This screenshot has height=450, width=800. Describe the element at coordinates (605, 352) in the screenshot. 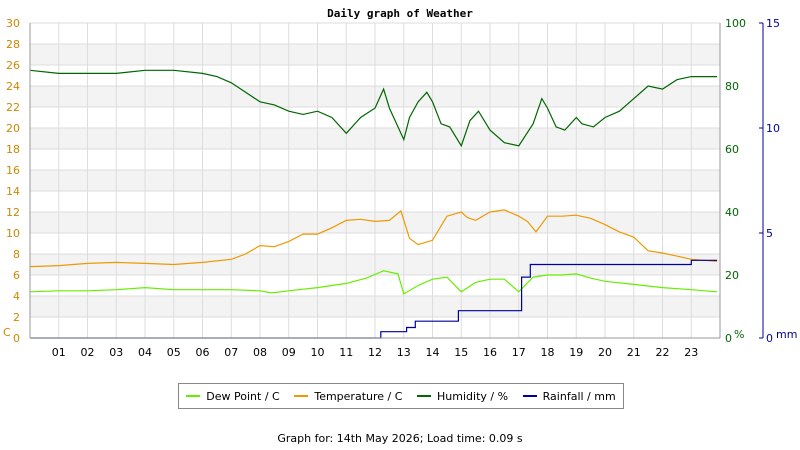

I see `x-tick-label: 20` at that location.